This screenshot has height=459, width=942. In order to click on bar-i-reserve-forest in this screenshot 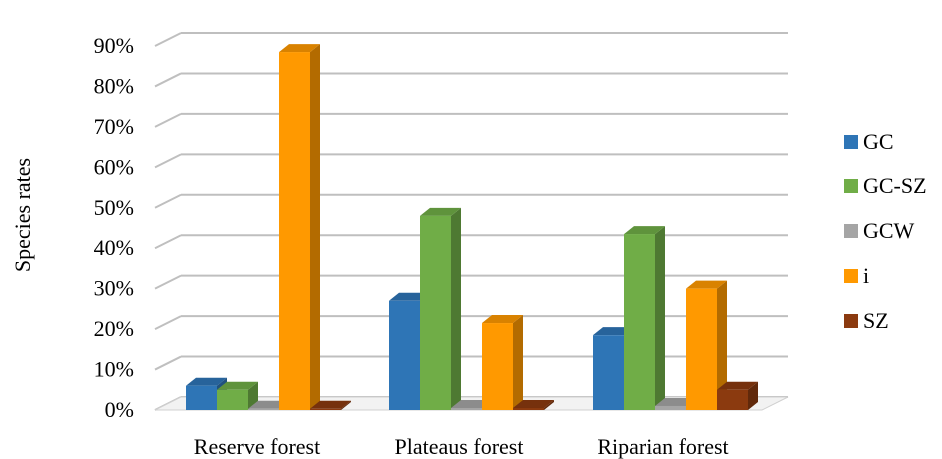, I will do `click(299, 227)`.